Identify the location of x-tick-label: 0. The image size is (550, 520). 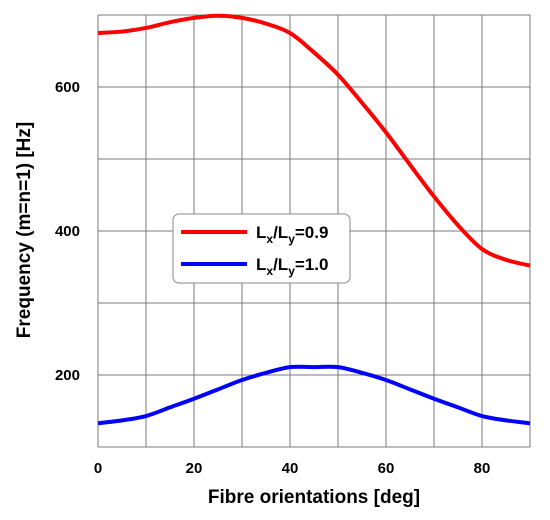
(98, 468).